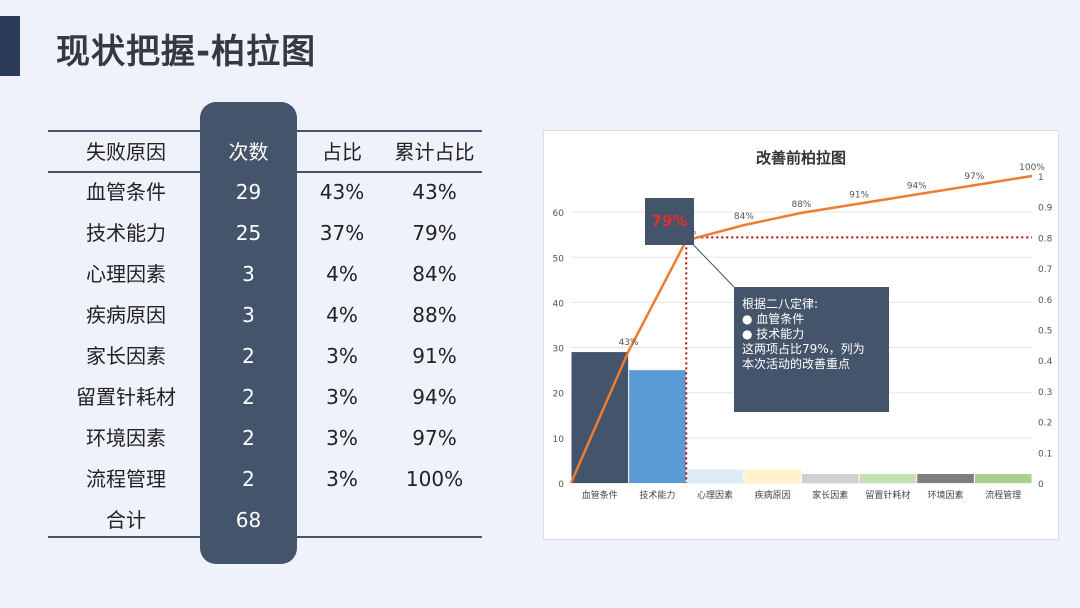 Image resolution: width=1080 pixels, height=608 pixels. I want to click on y-left-tick-label: 20, so click(559, 395).